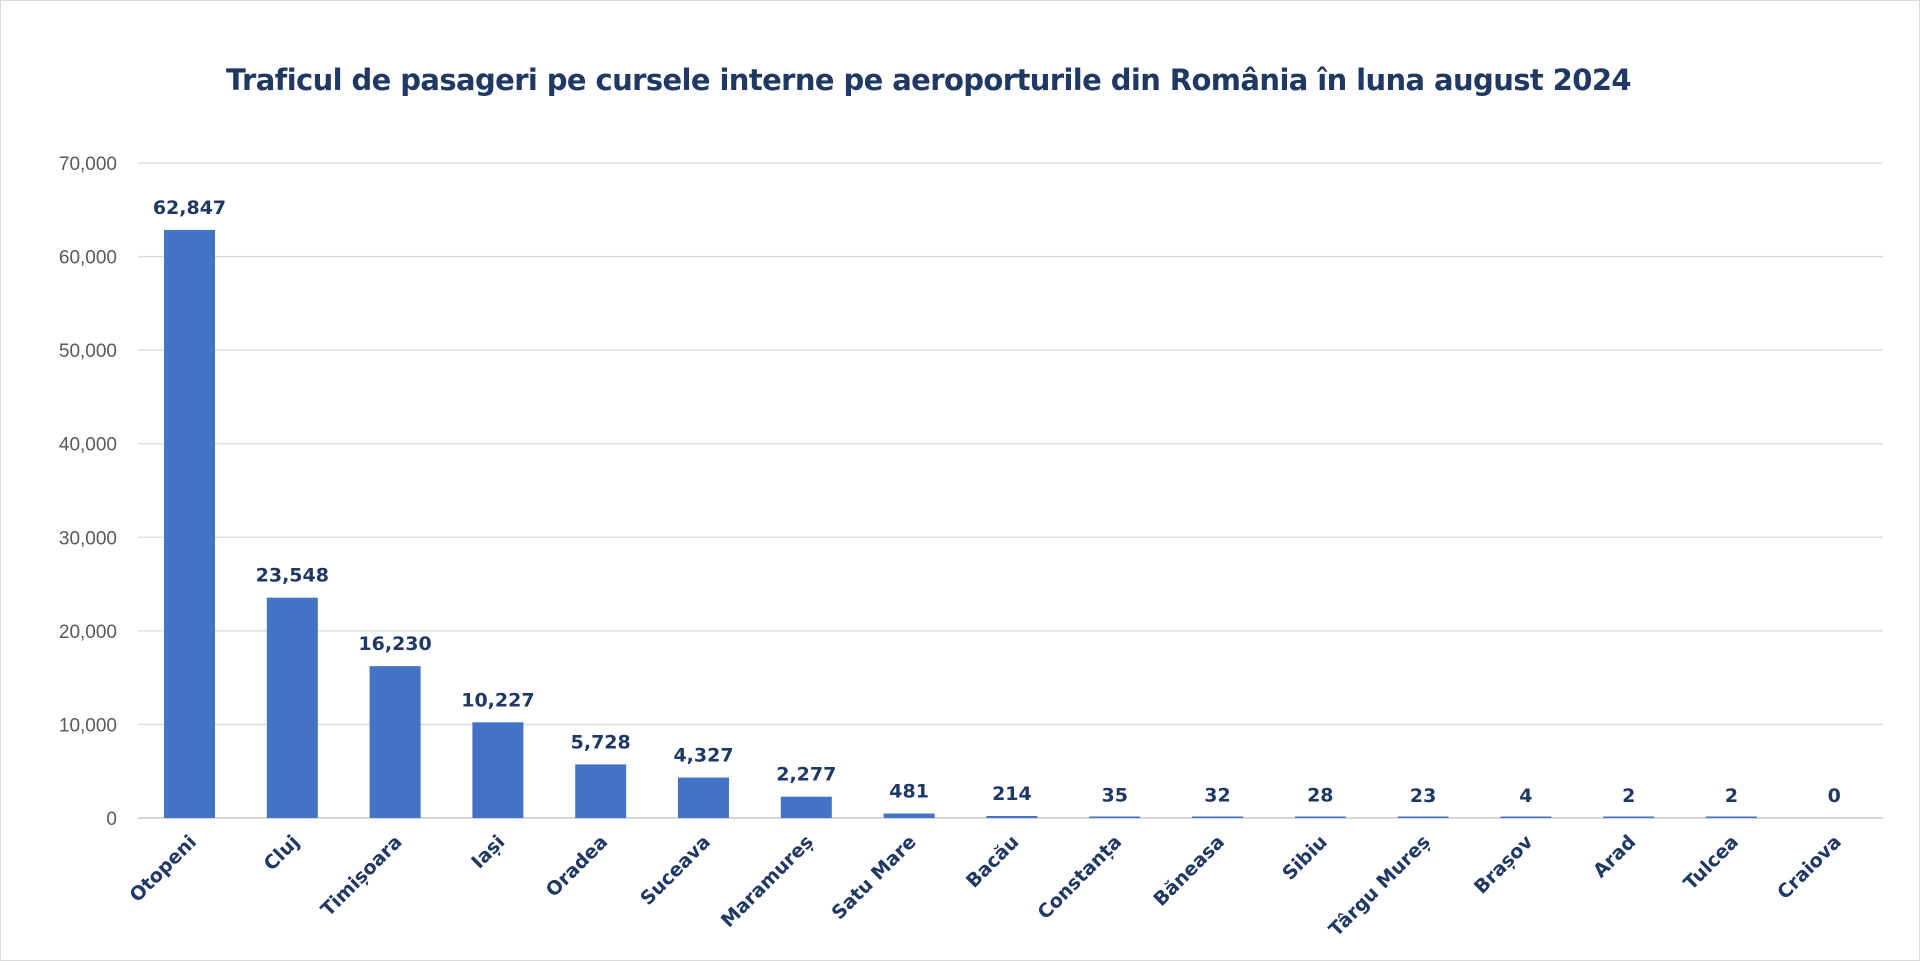  I want to click on y-tick-label: 60,000, so click(88, 258).